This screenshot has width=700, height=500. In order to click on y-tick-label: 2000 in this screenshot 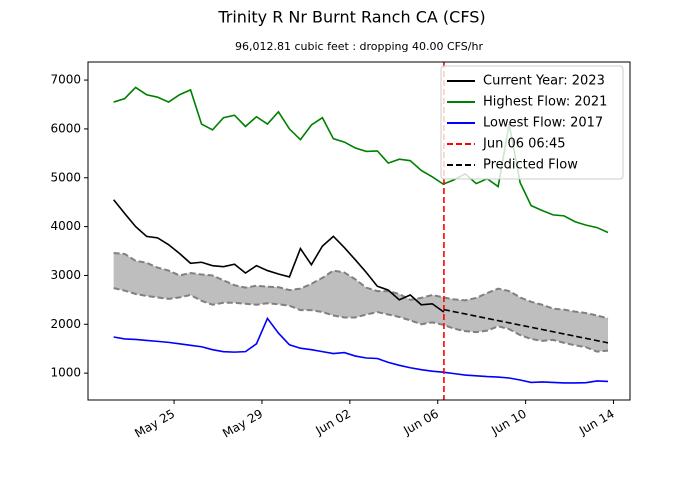, I will do `click(65, 324)`.